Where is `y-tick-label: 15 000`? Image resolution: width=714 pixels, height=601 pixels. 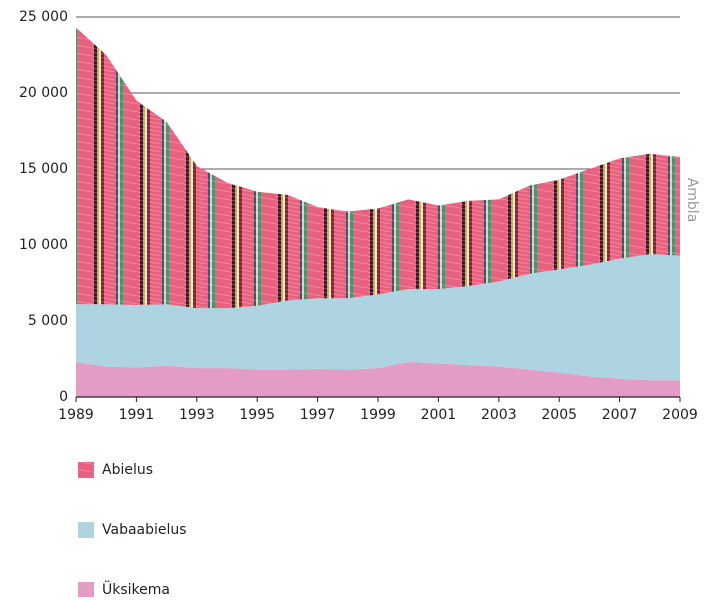 y-tick-label: 15 000 is located at coordinates (43, 169).